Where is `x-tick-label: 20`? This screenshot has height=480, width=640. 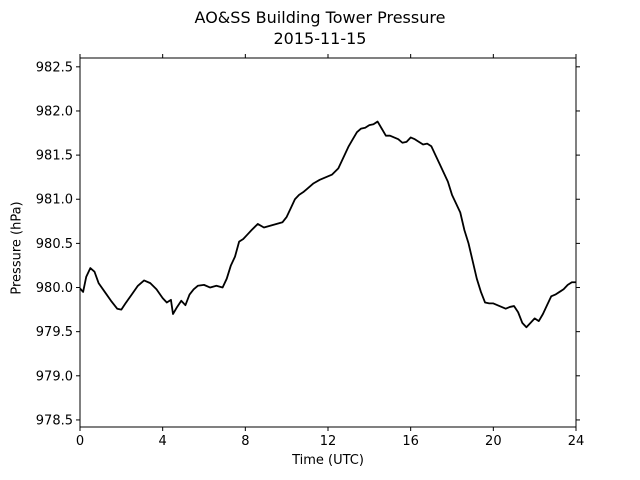 x-tick-label: 20 is located at coordinates (493, 441).